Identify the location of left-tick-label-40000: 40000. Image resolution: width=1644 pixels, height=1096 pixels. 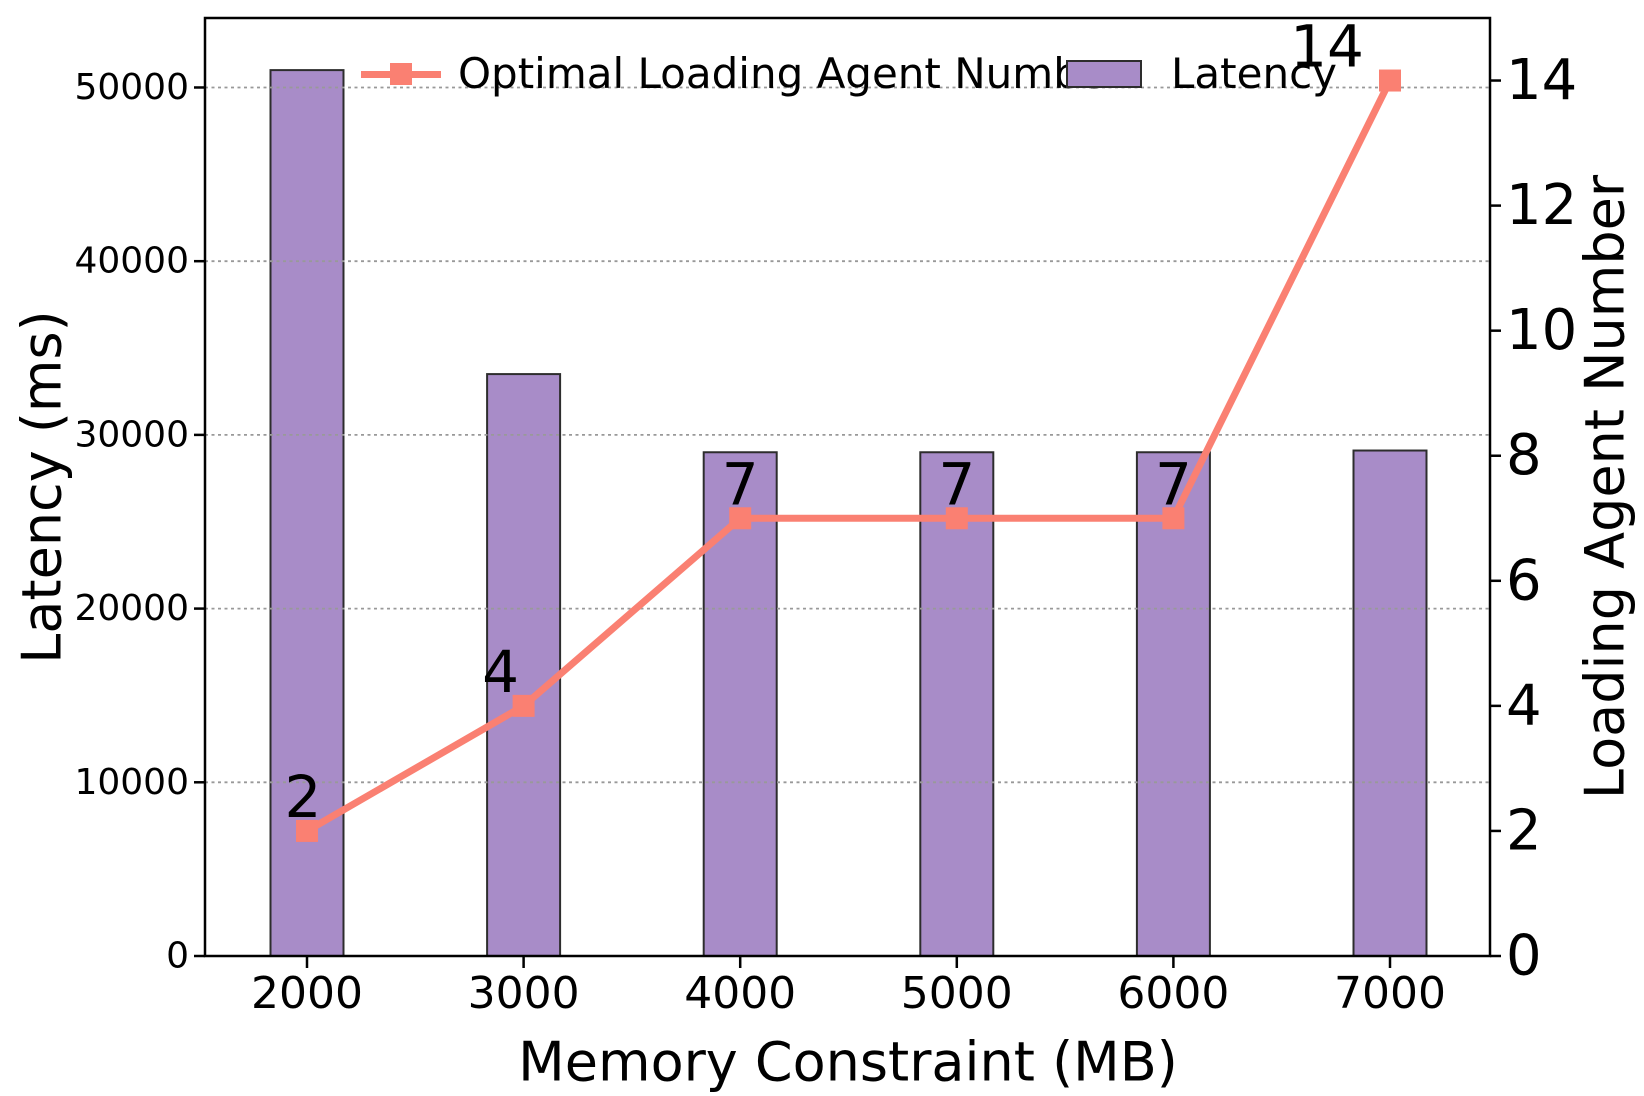
(131, 261).